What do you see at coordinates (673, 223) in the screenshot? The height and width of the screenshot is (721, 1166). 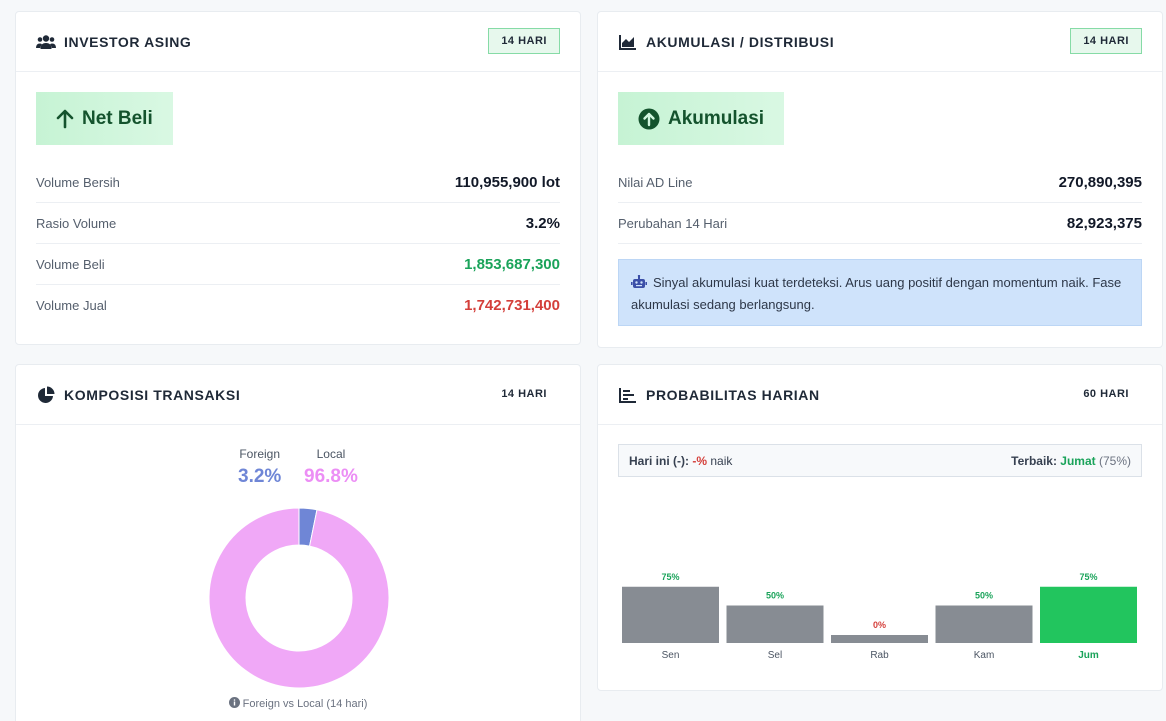 I see `row-label: Perubahan 14 Hari` at bounding box center [673, 223].